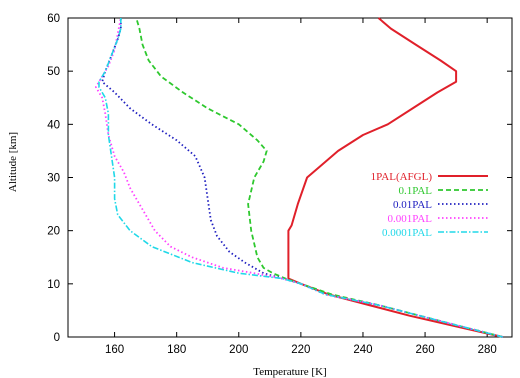  What do you see at coordinates (176, 350) in the screenshot?
I see `x-tick-label: 180` at bounding box center [176, 350].